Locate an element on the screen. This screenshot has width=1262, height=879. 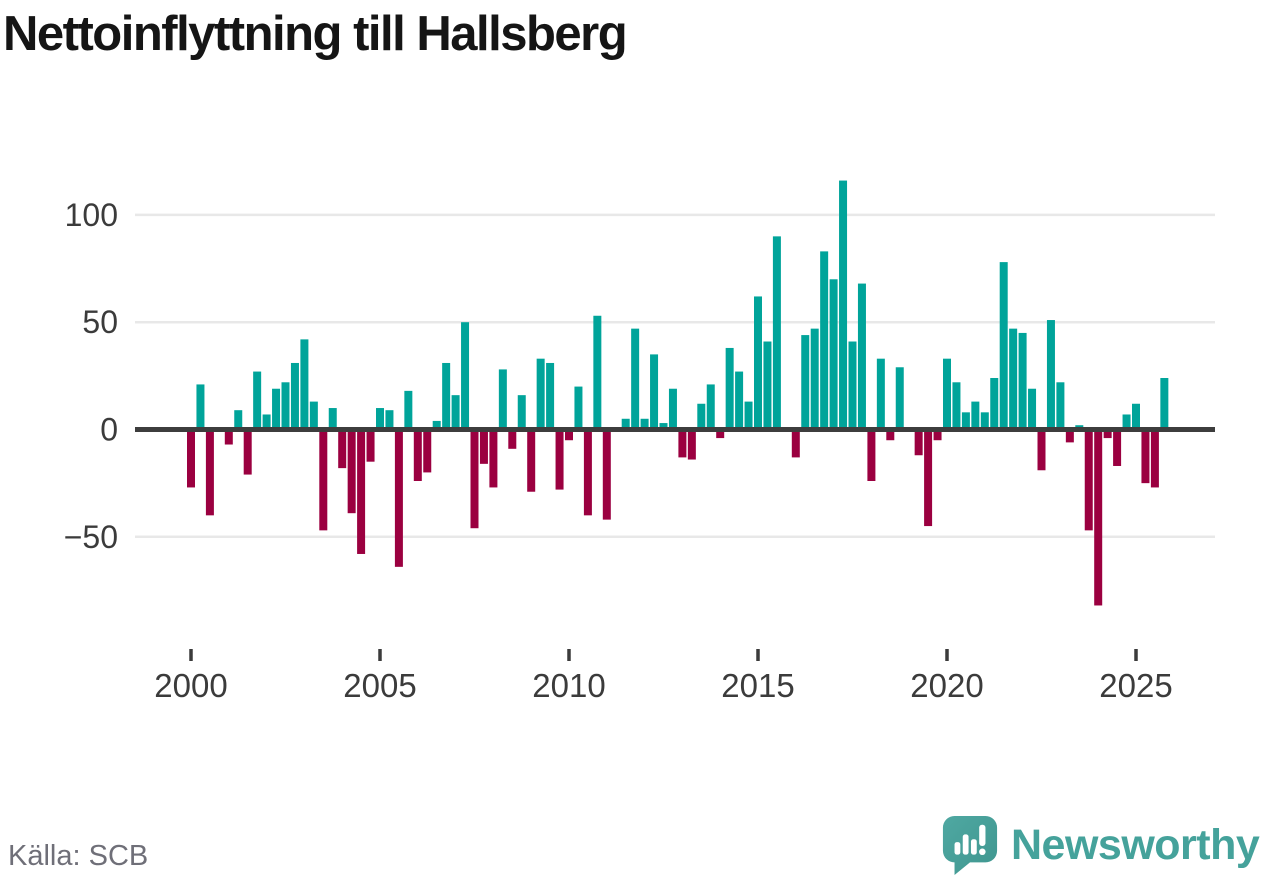
bar-2009q2 is located at coordinates (540, 394).